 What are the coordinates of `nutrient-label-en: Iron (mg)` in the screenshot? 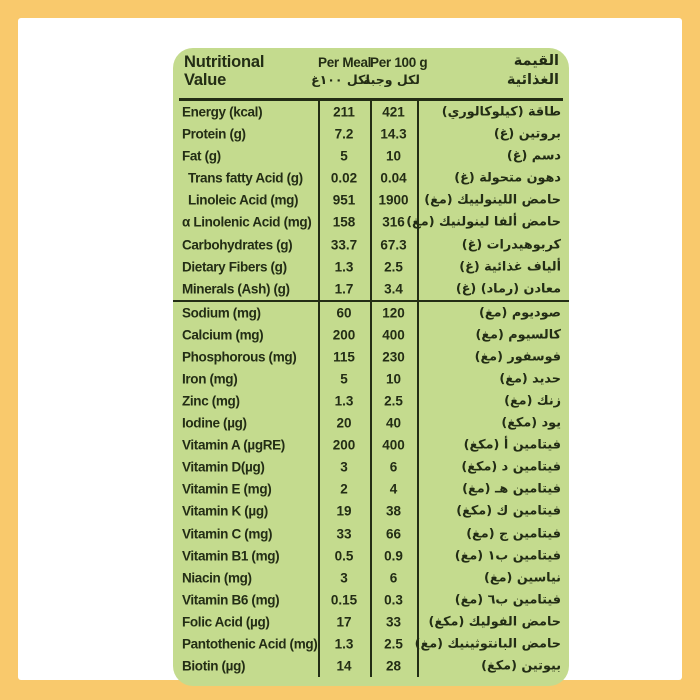 It's located at (210, 379).